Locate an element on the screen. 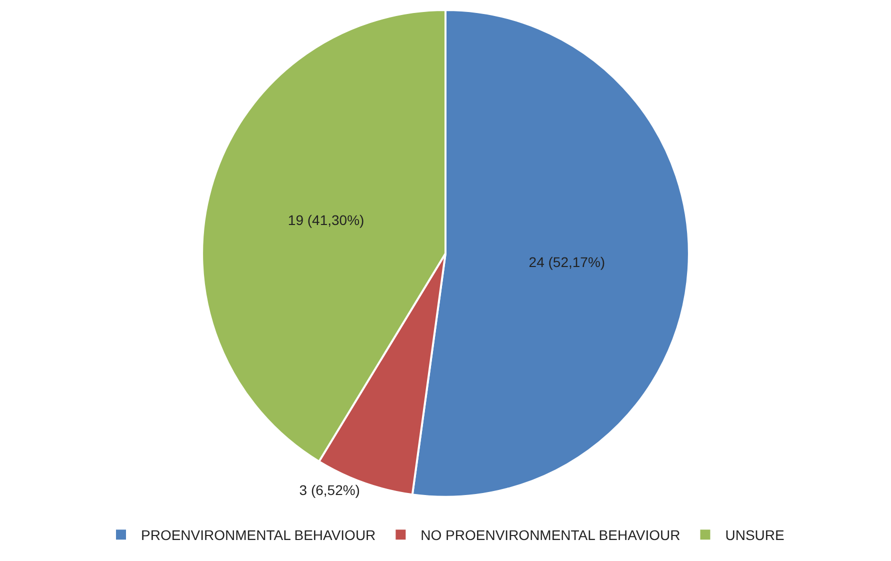 The width and height of the screenshot is (891, 561). data-label: 24 (52,17%) is located at coordinates (567, 262).